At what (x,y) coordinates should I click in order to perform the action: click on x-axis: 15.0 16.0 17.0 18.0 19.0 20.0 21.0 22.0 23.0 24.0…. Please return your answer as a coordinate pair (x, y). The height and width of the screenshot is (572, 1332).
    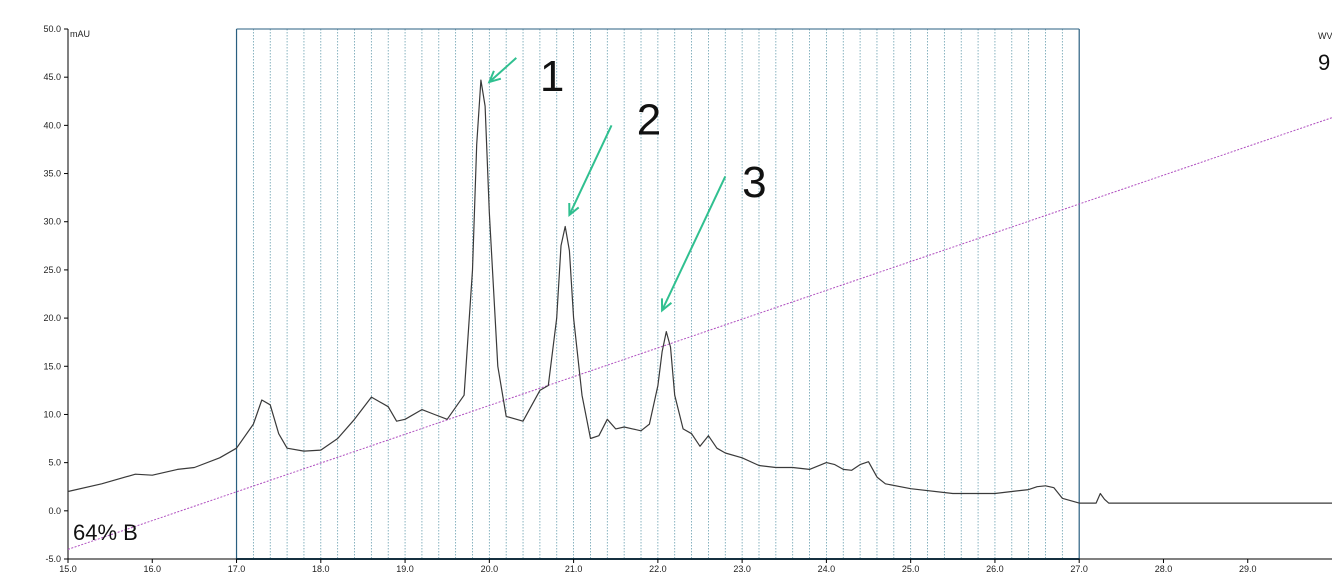
    Looking at the image, I should click on (695, 565).